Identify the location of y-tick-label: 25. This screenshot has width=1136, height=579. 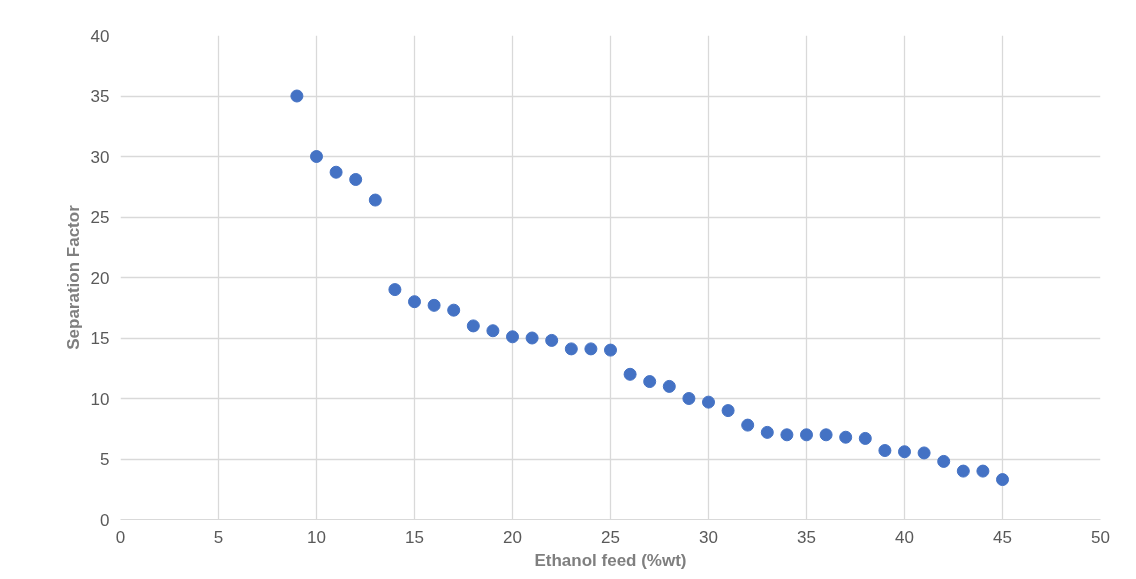
(100, 217).